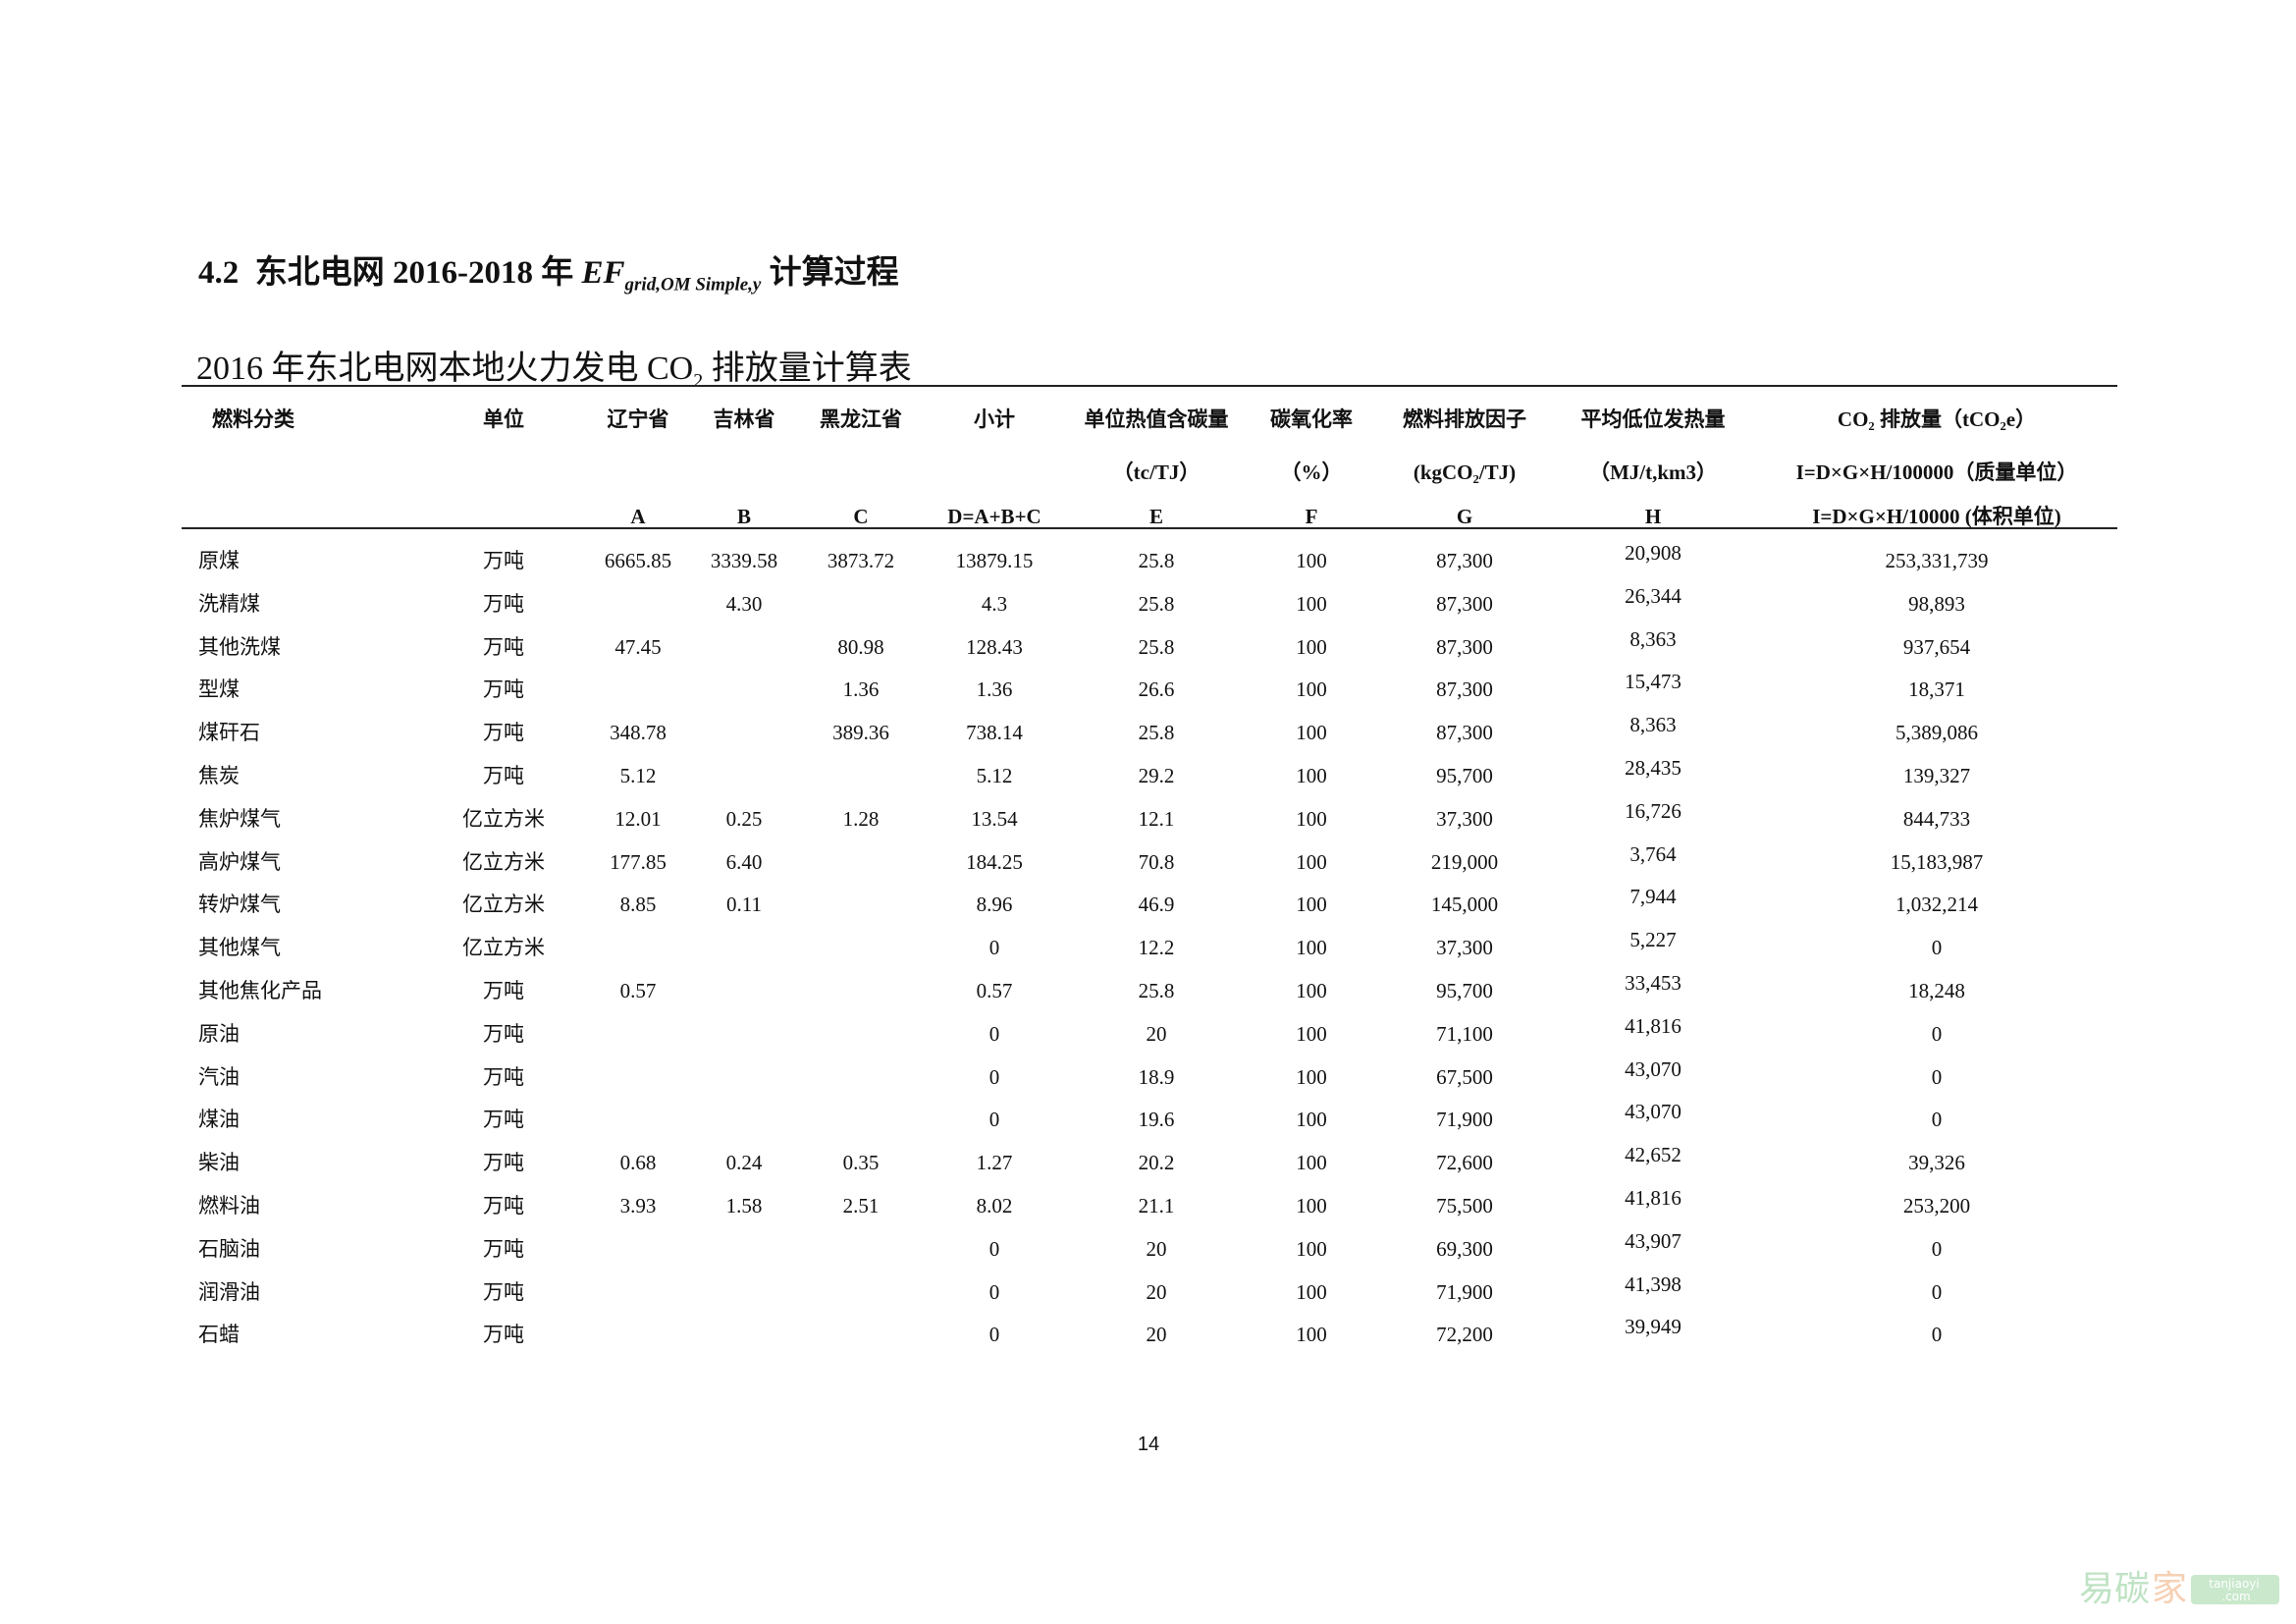 The width and height of the screenshot is (2296, 1624). I want to click on header-liaoning-line3: A, so click(638, 516).